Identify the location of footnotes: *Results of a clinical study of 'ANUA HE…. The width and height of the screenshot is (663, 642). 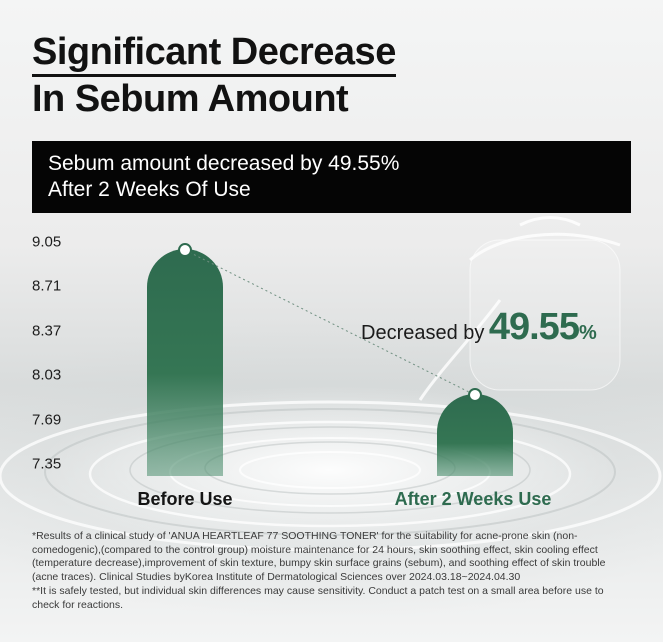
(332, 571).